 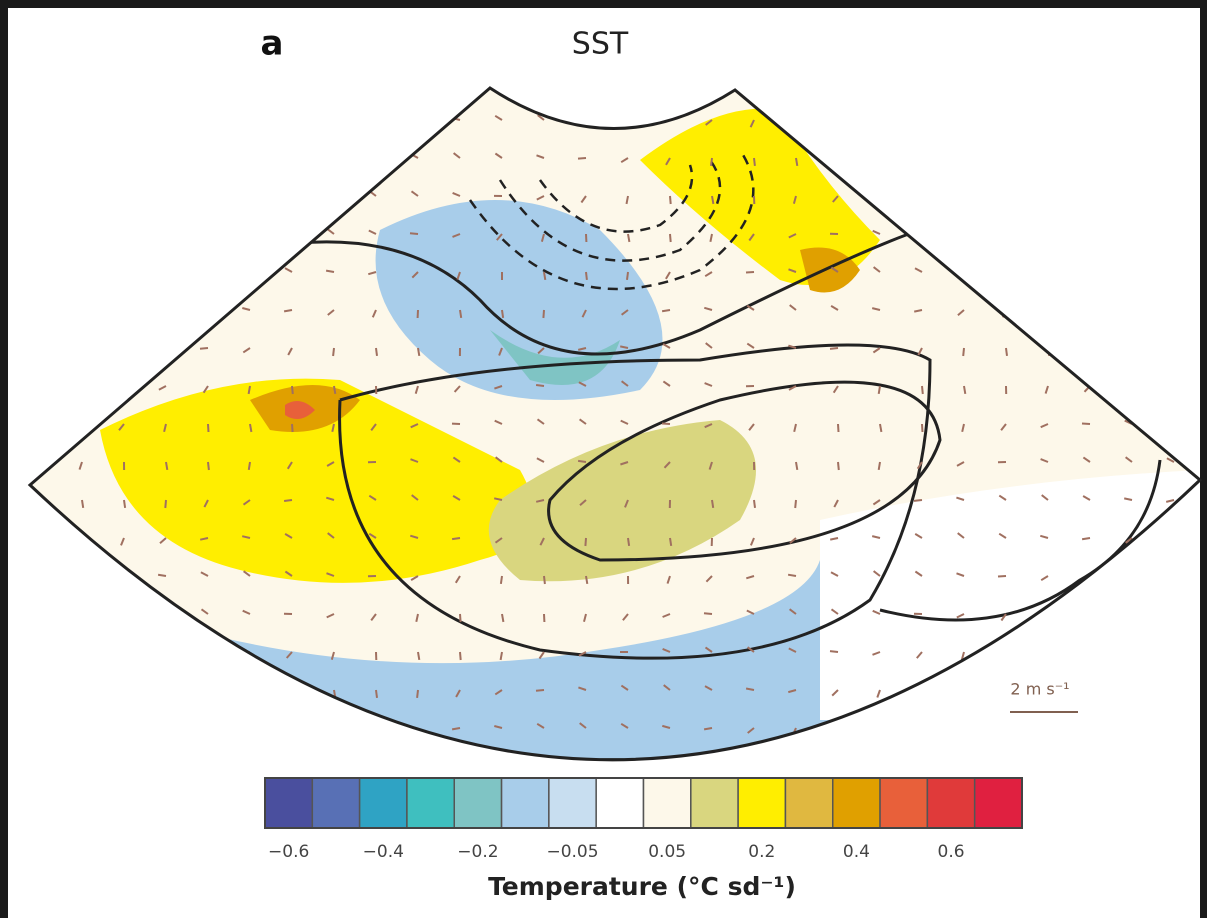 I want to click on colorbar-tick-label: −0.2, so click(x=477, y=852).